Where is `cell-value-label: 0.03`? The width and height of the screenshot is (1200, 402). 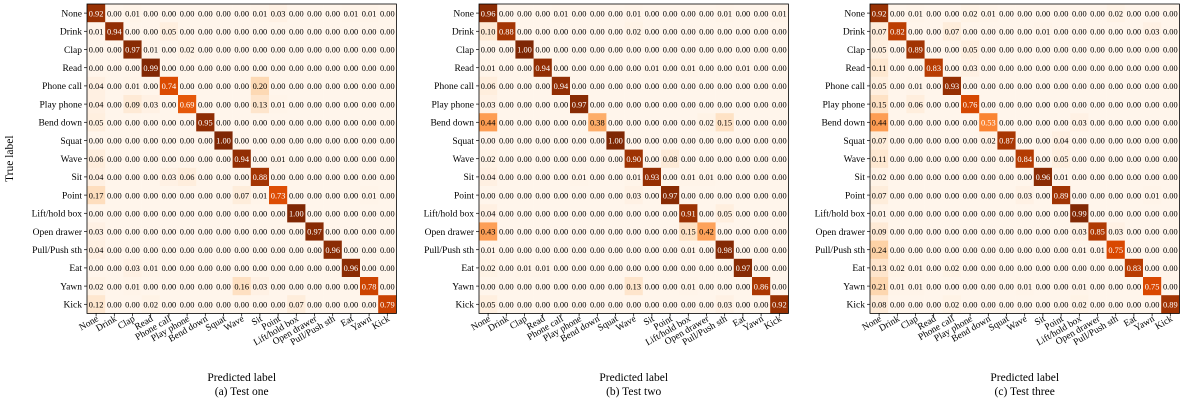
cell-value-label: 0.03 is located at coordinates (1152, 32).